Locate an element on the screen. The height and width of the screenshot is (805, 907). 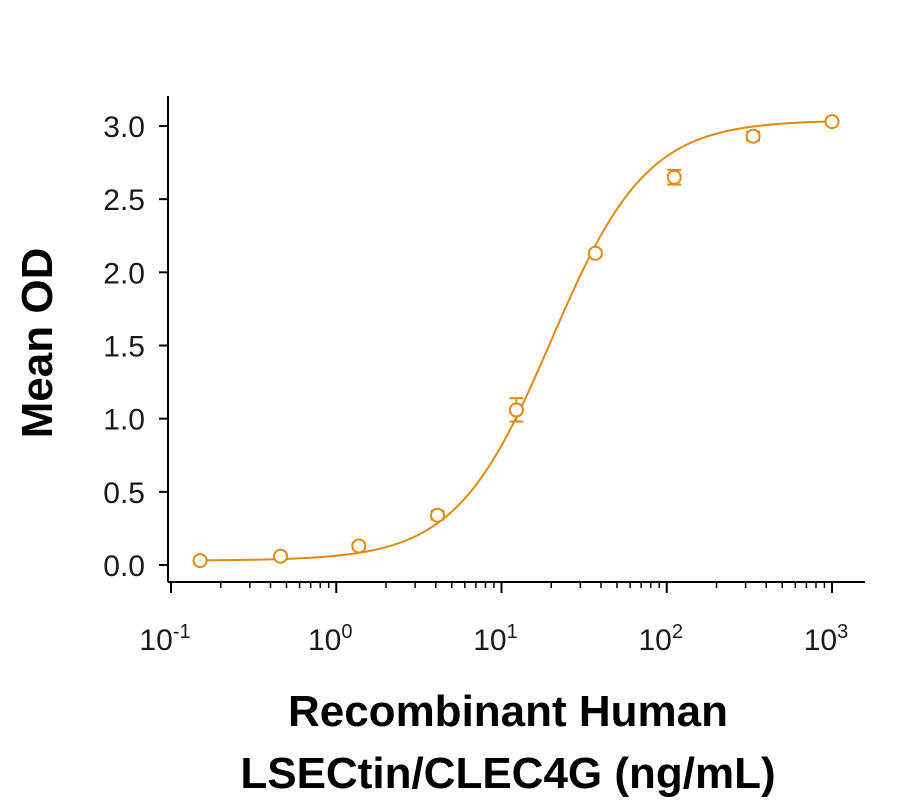
y-tick-label: 0.5 is located at coordinates (124, 493).